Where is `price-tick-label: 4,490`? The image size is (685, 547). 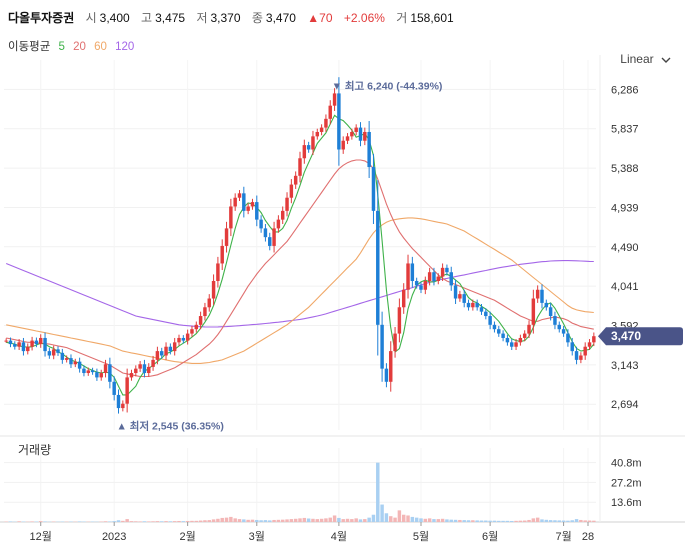 price-tick-label: 4,490 is located at coordinates (625, 248).